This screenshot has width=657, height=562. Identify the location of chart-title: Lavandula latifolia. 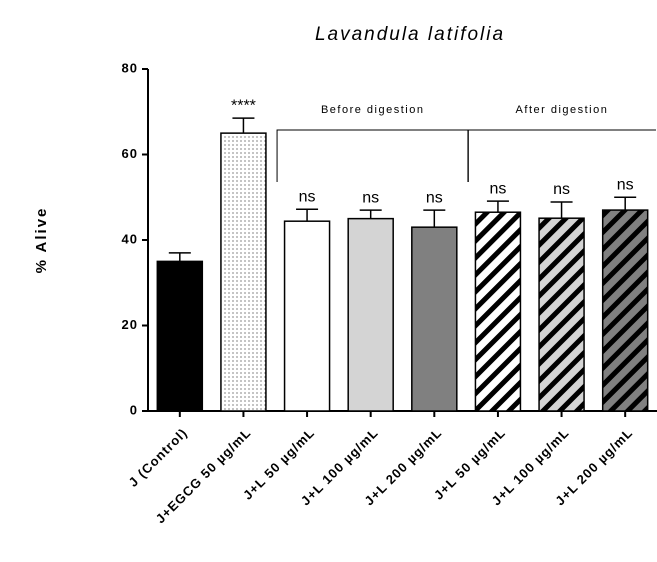
(410, 34).